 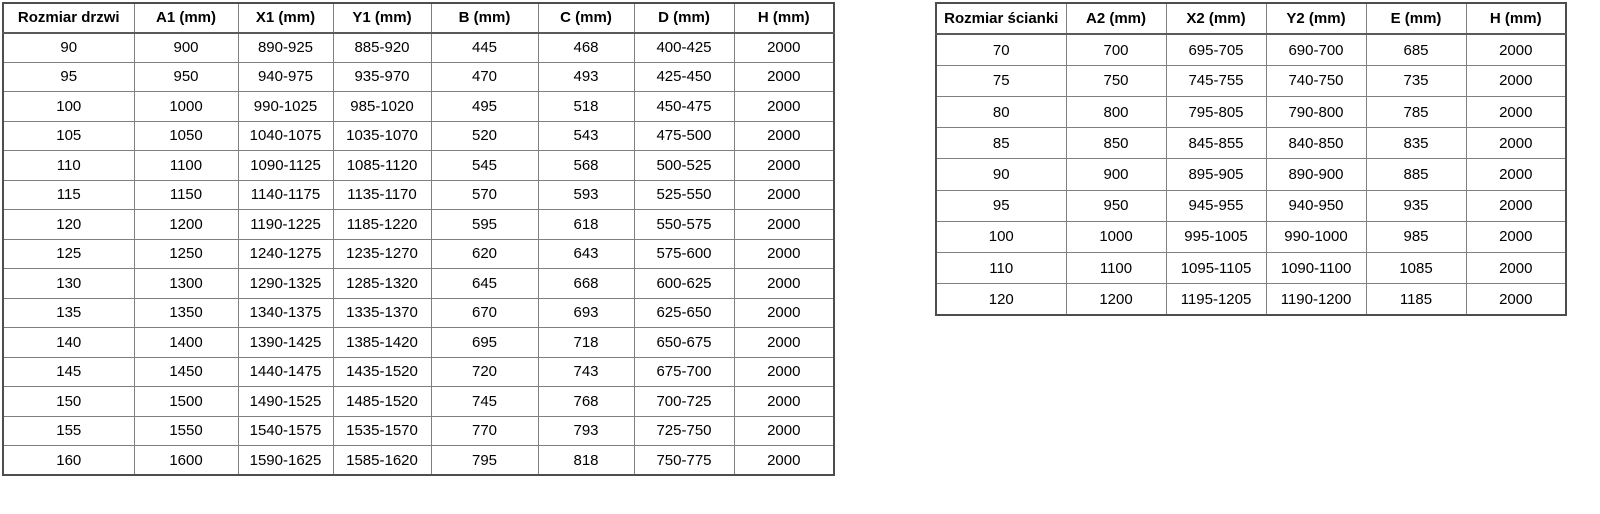 What do you see at coordinates (1001, 49) in the screenshot?
I see `cell: 70` at bounding box center [1001, 49].